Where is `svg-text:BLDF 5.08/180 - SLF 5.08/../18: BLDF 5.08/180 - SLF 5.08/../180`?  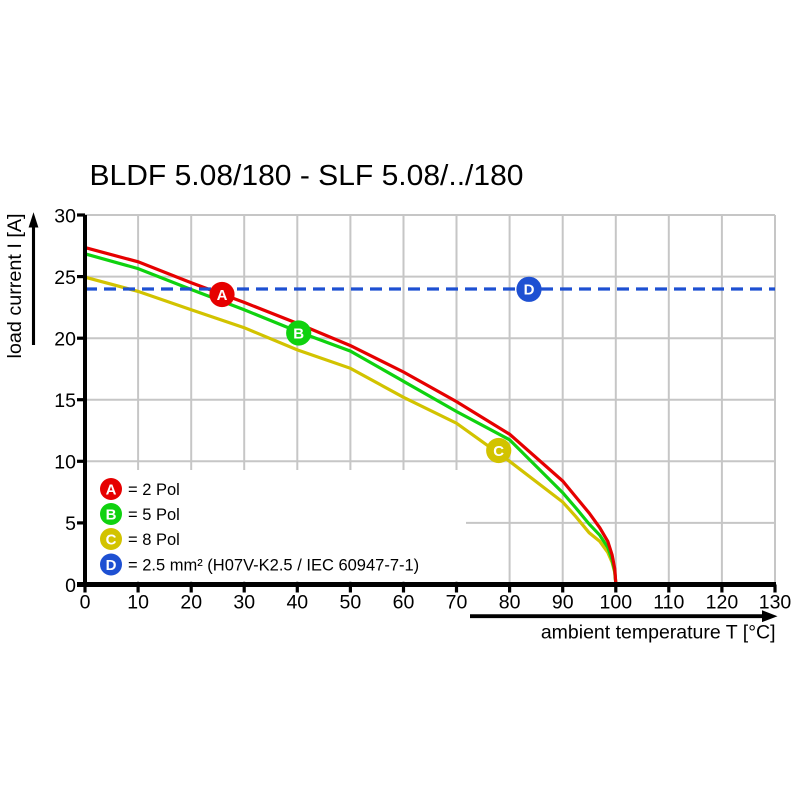
svg-text:BLDF 5.08/180 - SLF 5.08/../18: BLDF 5.08/180 - SLF 5.08/../180 is located at coordinates (307, 176).